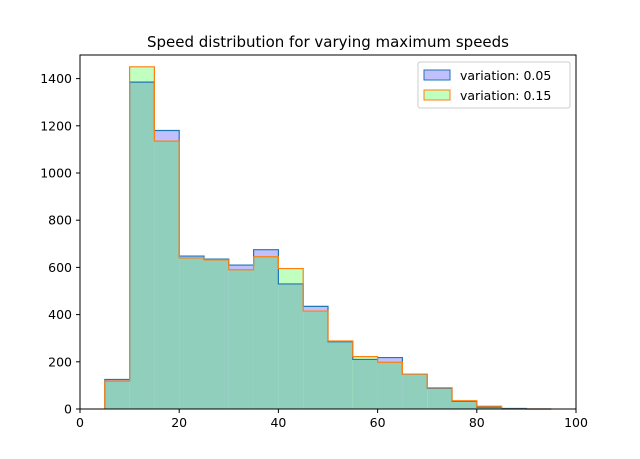 The height and width of the screenshot is (459, 640). I want to click on x-tick-label: 0, so click(80, 422).